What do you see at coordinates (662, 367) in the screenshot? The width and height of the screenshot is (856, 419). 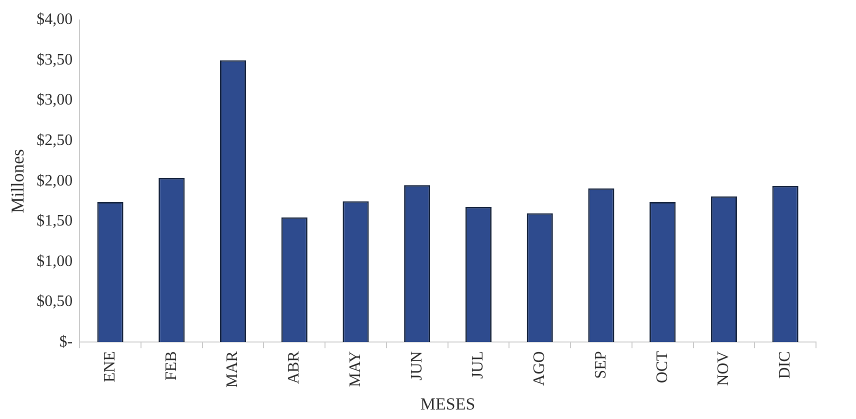 I see `x-tick-label: OCT` at bounding box center [662, 367].